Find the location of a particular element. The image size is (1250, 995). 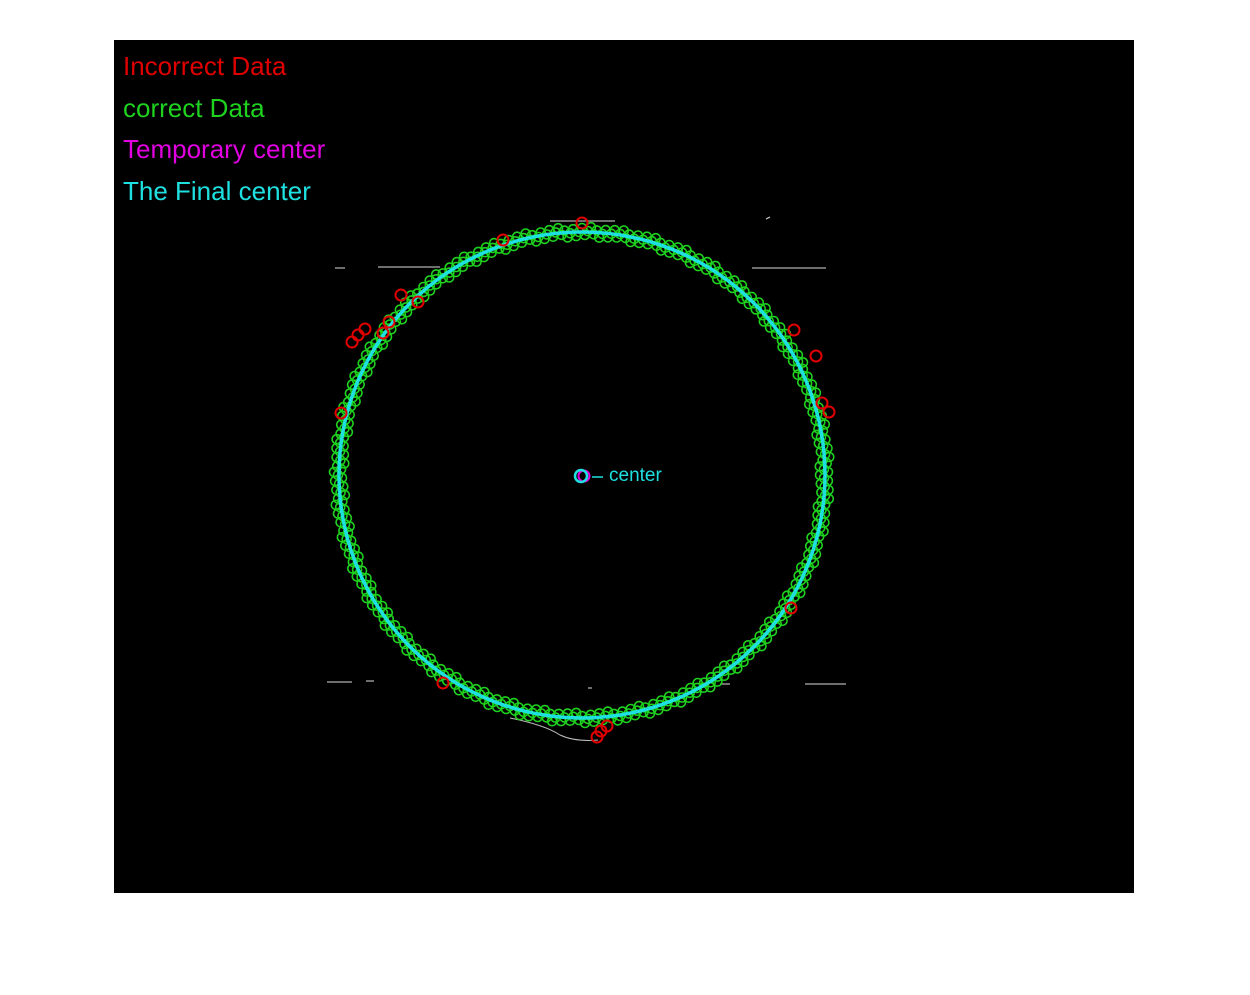

final-center-marker is located at coordinates (581, 476).